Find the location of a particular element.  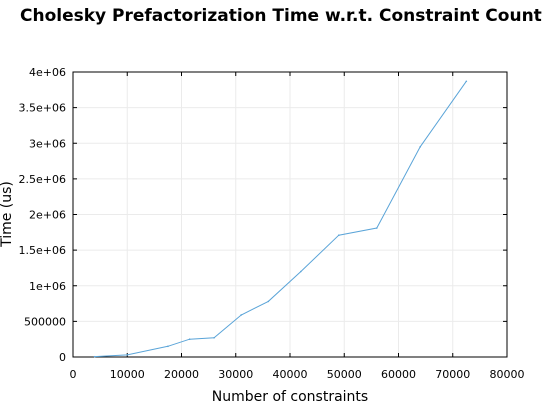

x-tick-label: 0 is located at coordinates (73, 374).